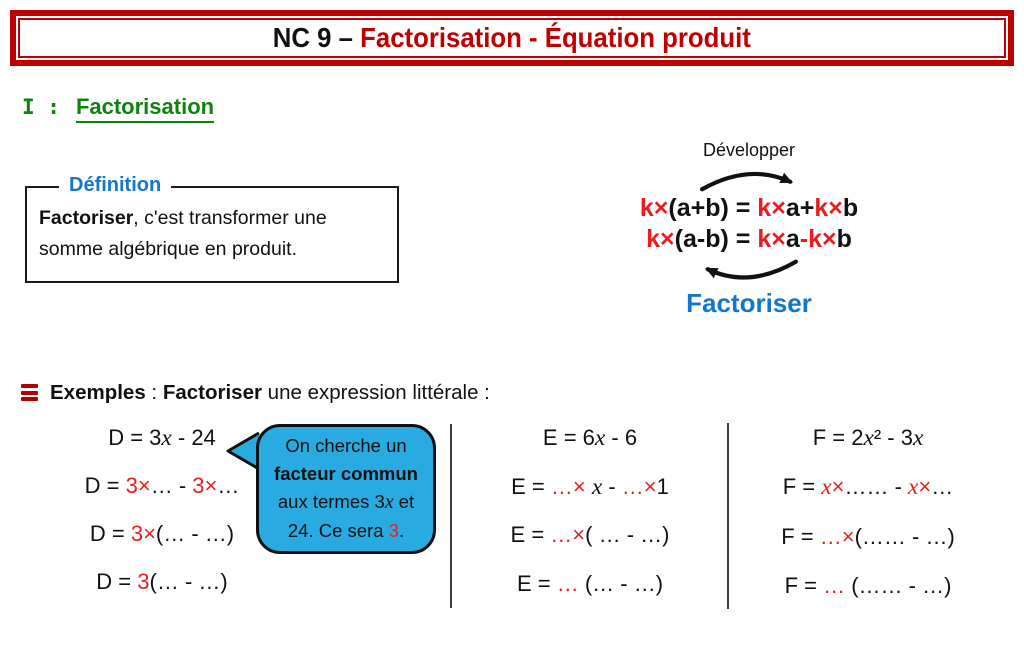 This screenshot has height=653, width=1024. I want to click on formula-row-d4: D = 3(… - …), so click(162, 581).